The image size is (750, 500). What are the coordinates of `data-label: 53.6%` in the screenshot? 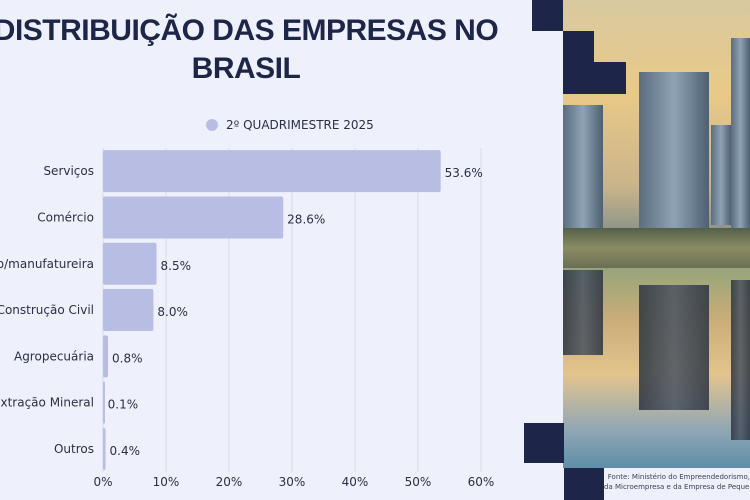 It's located at (464, 173).